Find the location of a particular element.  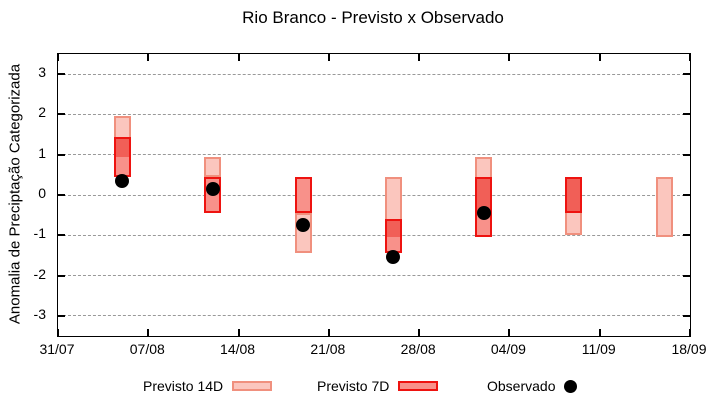

forecast-7d-fill is located at coordinates (303, 195).